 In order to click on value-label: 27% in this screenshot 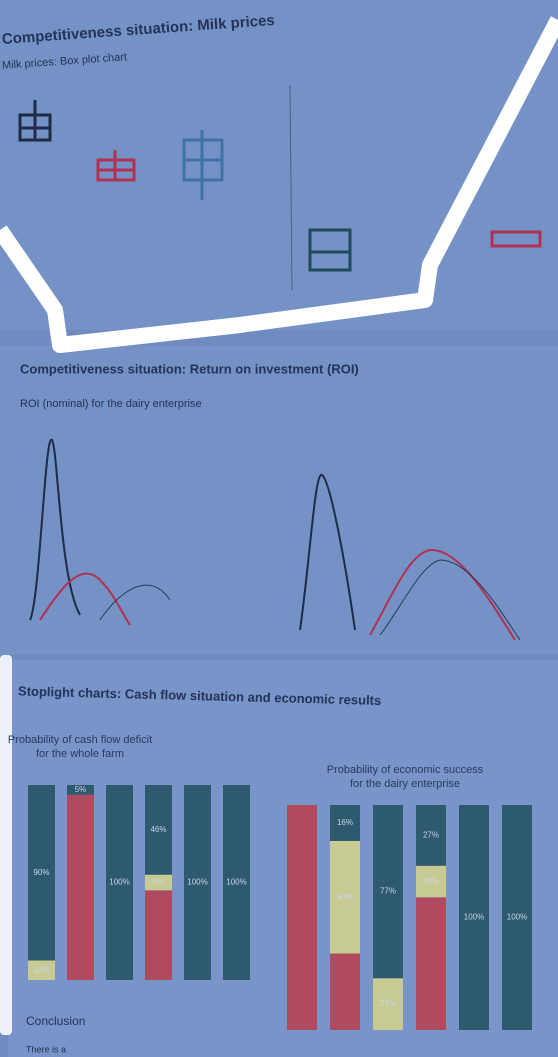, I will do `click(431, 834)`.